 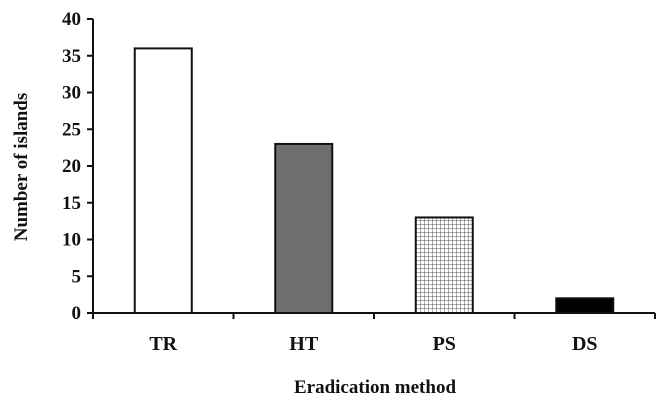 I want to click on x-tick-label-tr: TR, so click(x=163, y=344).